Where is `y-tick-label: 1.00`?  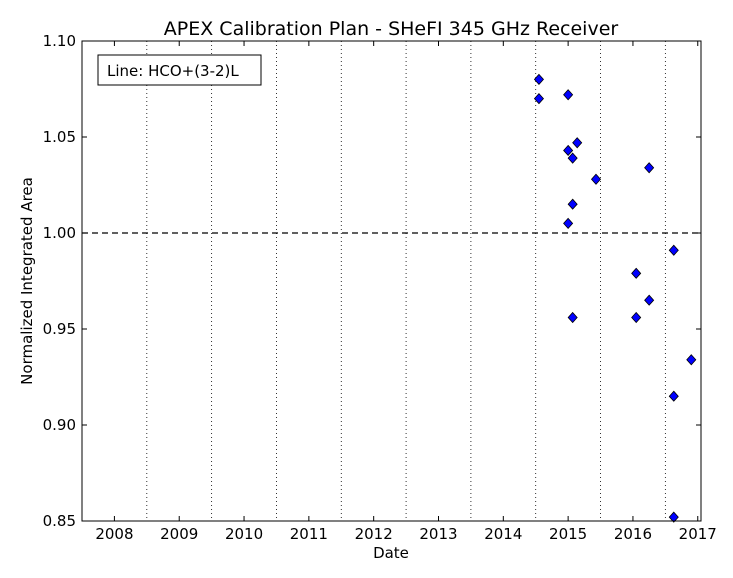
y-tick-label: 1.00 is located at coordinates (59, 233).